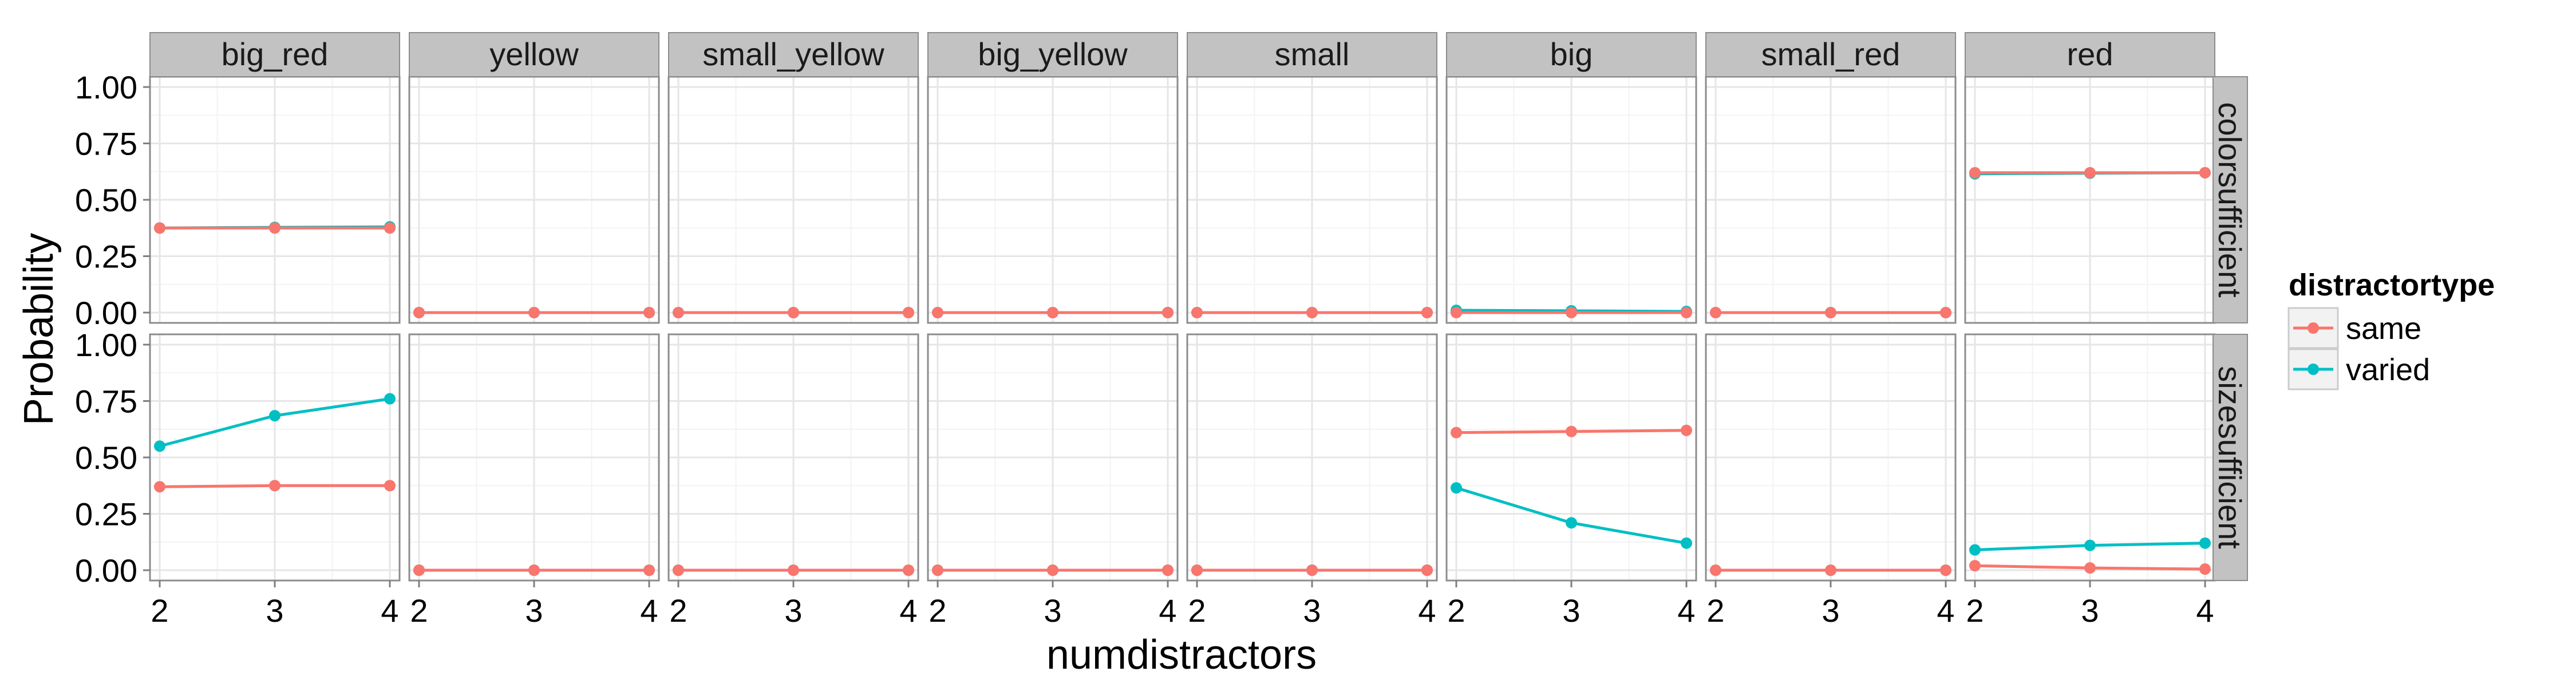  I want to click on panel-sizesufficient-small: 2 3 4, so click(1312, 481).